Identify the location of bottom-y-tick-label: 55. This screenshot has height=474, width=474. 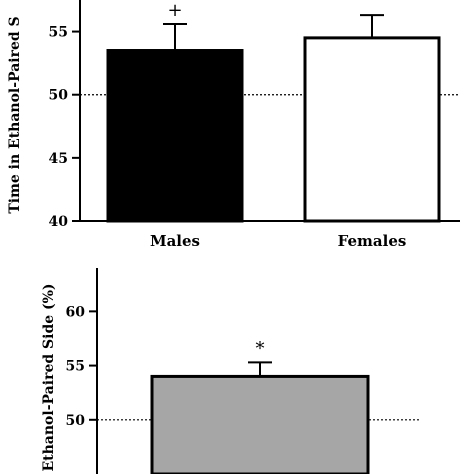
(75, 367).